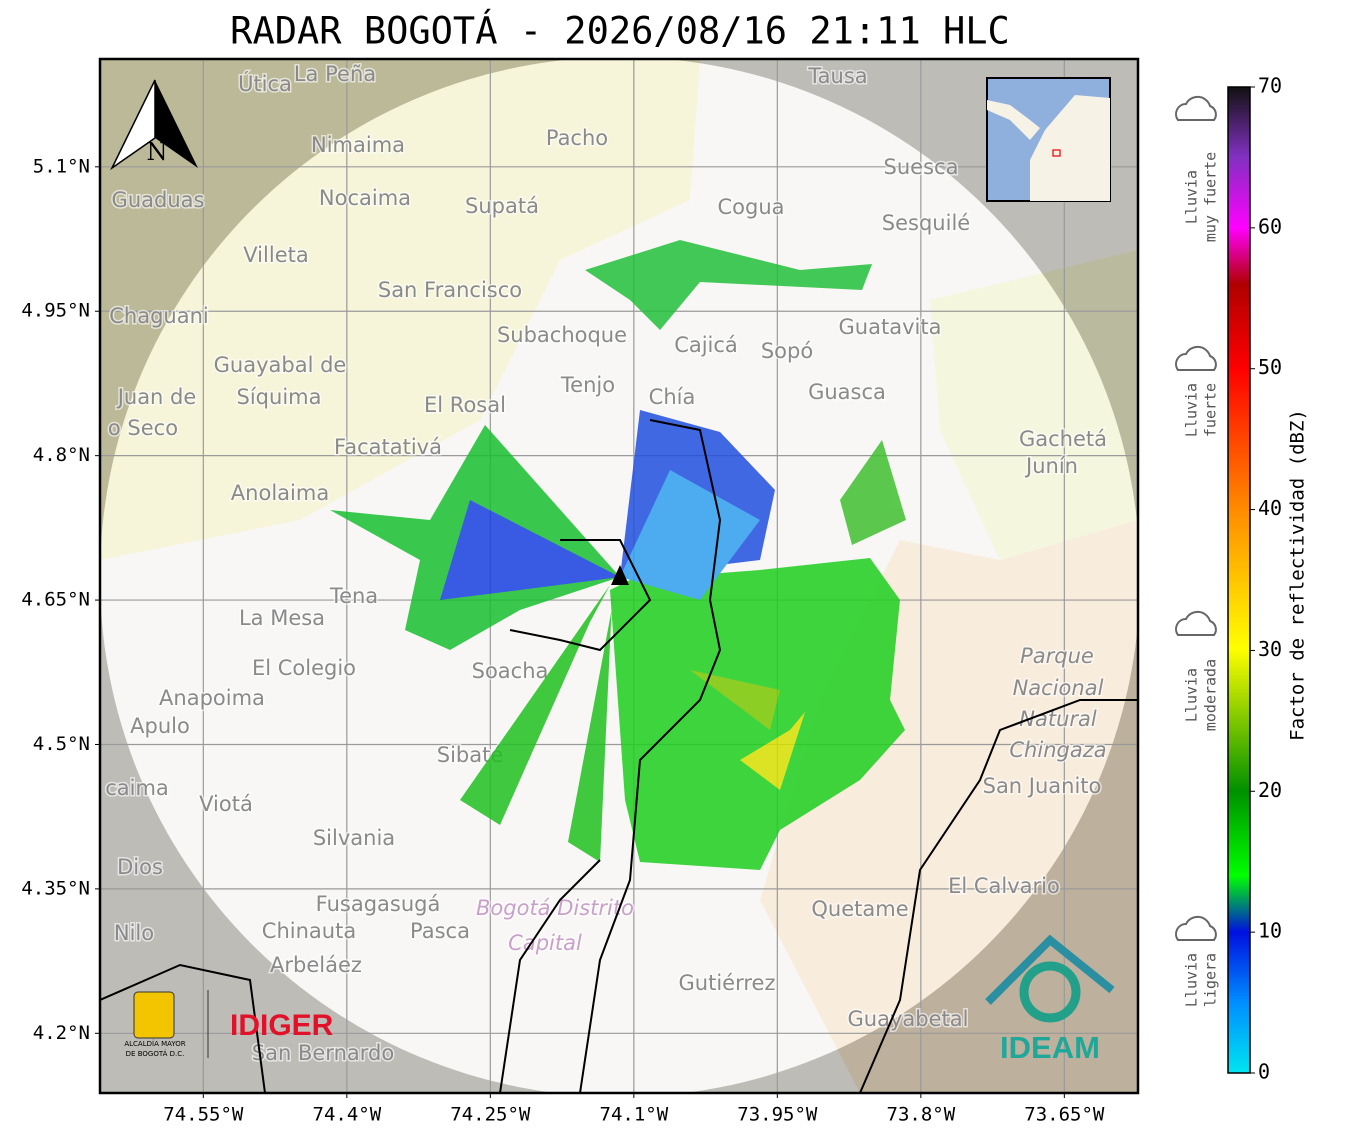 Image resolution: width=1349 pixels, height=1139 pixels. I want to click on place-label: Nilo, so click(134, 933).